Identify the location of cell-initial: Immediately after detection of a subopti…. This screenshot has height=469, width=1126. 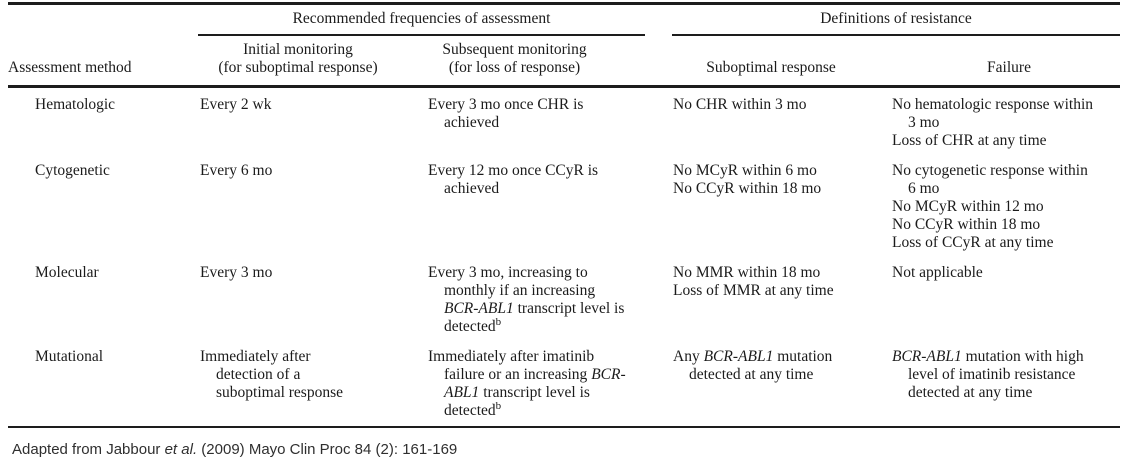
(298, 384).